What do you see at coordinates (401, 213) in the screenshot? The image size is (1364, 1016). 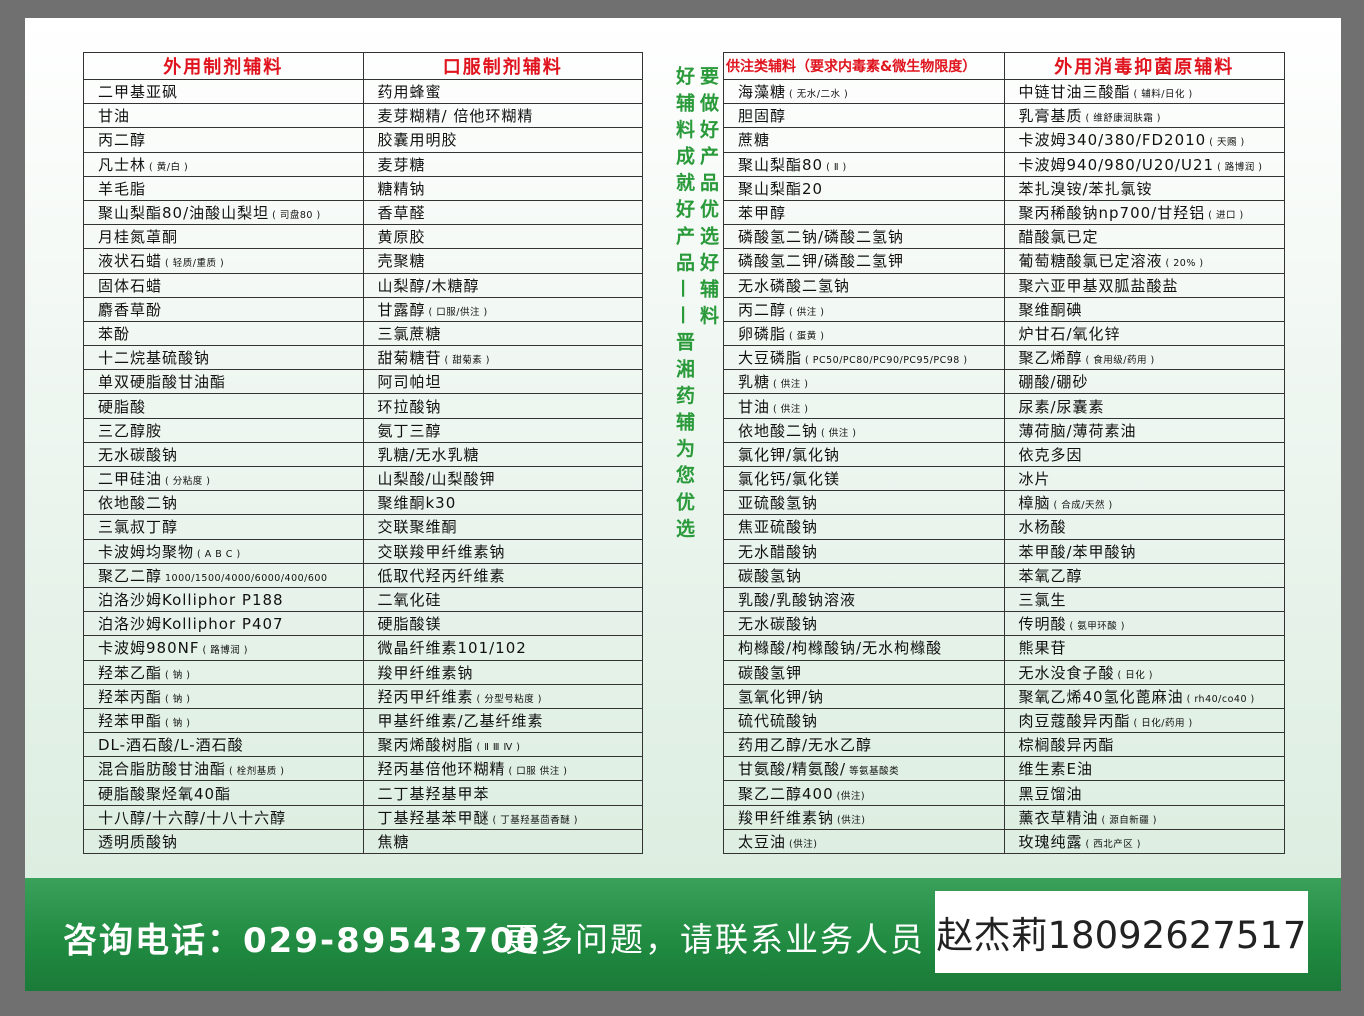 I see `excipient-name: 香草醛` at bounding box center [401, 213].